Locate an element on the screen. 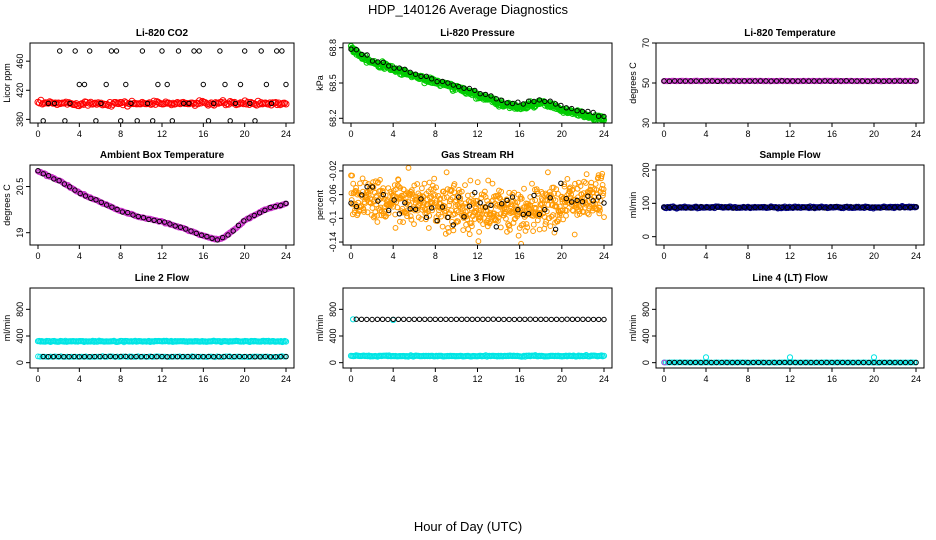 The width and height of the screenshot is (936, 540). y-tick-label: -0.1 is located at coordinates (333, 219).